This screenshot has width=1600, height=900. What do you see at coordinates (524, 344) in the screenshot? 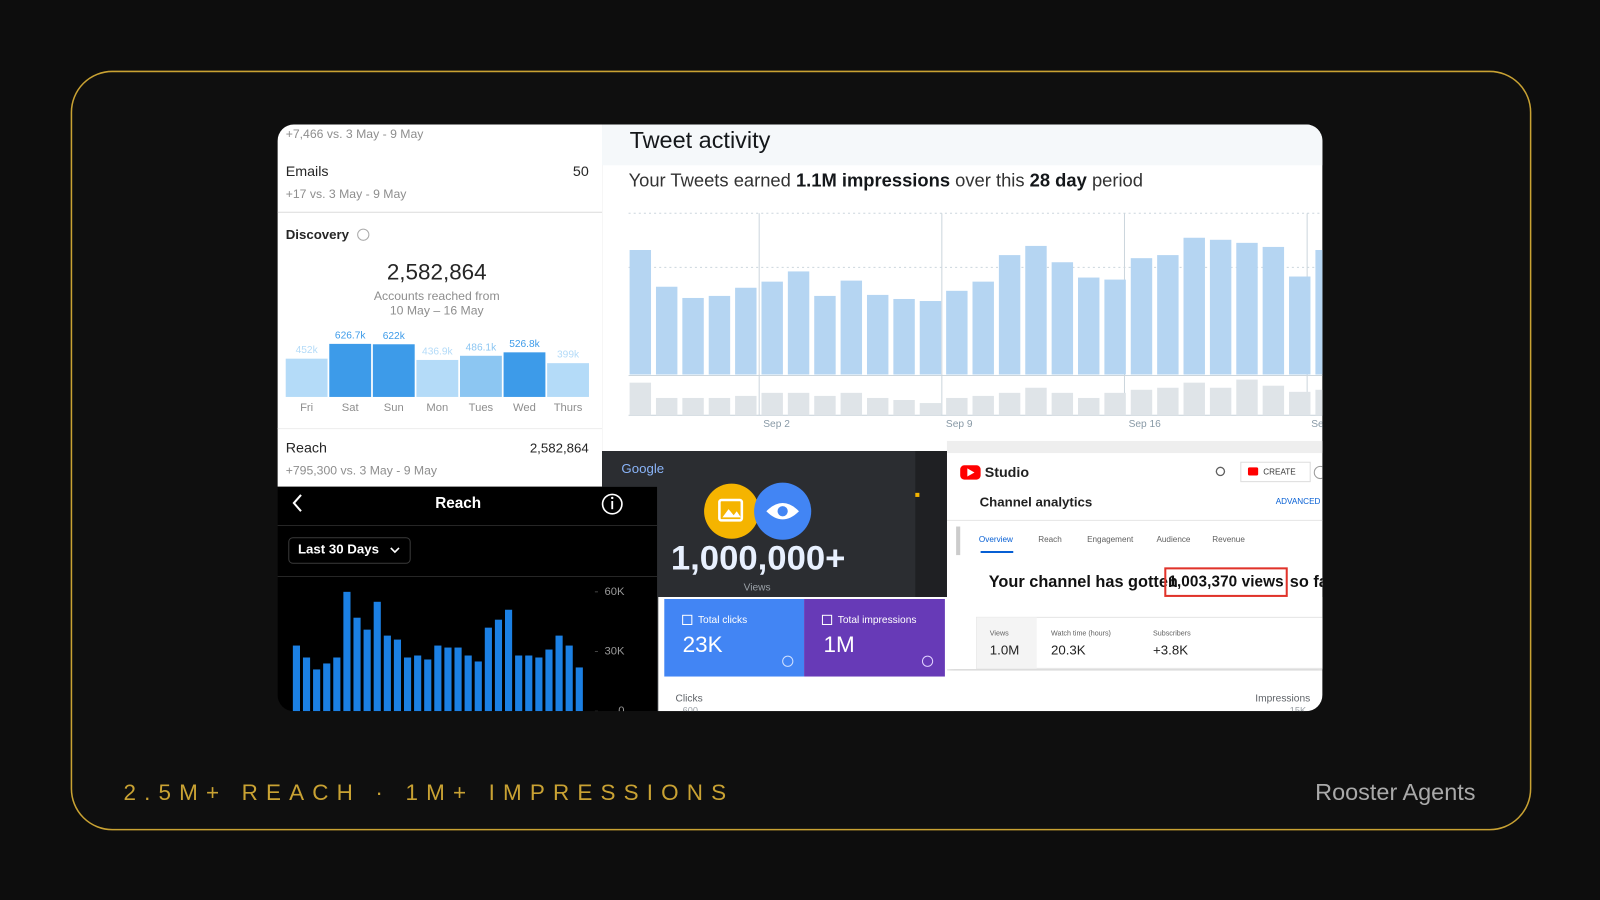
I see `value-label: 526.8k` at bounding box center [524, 344].